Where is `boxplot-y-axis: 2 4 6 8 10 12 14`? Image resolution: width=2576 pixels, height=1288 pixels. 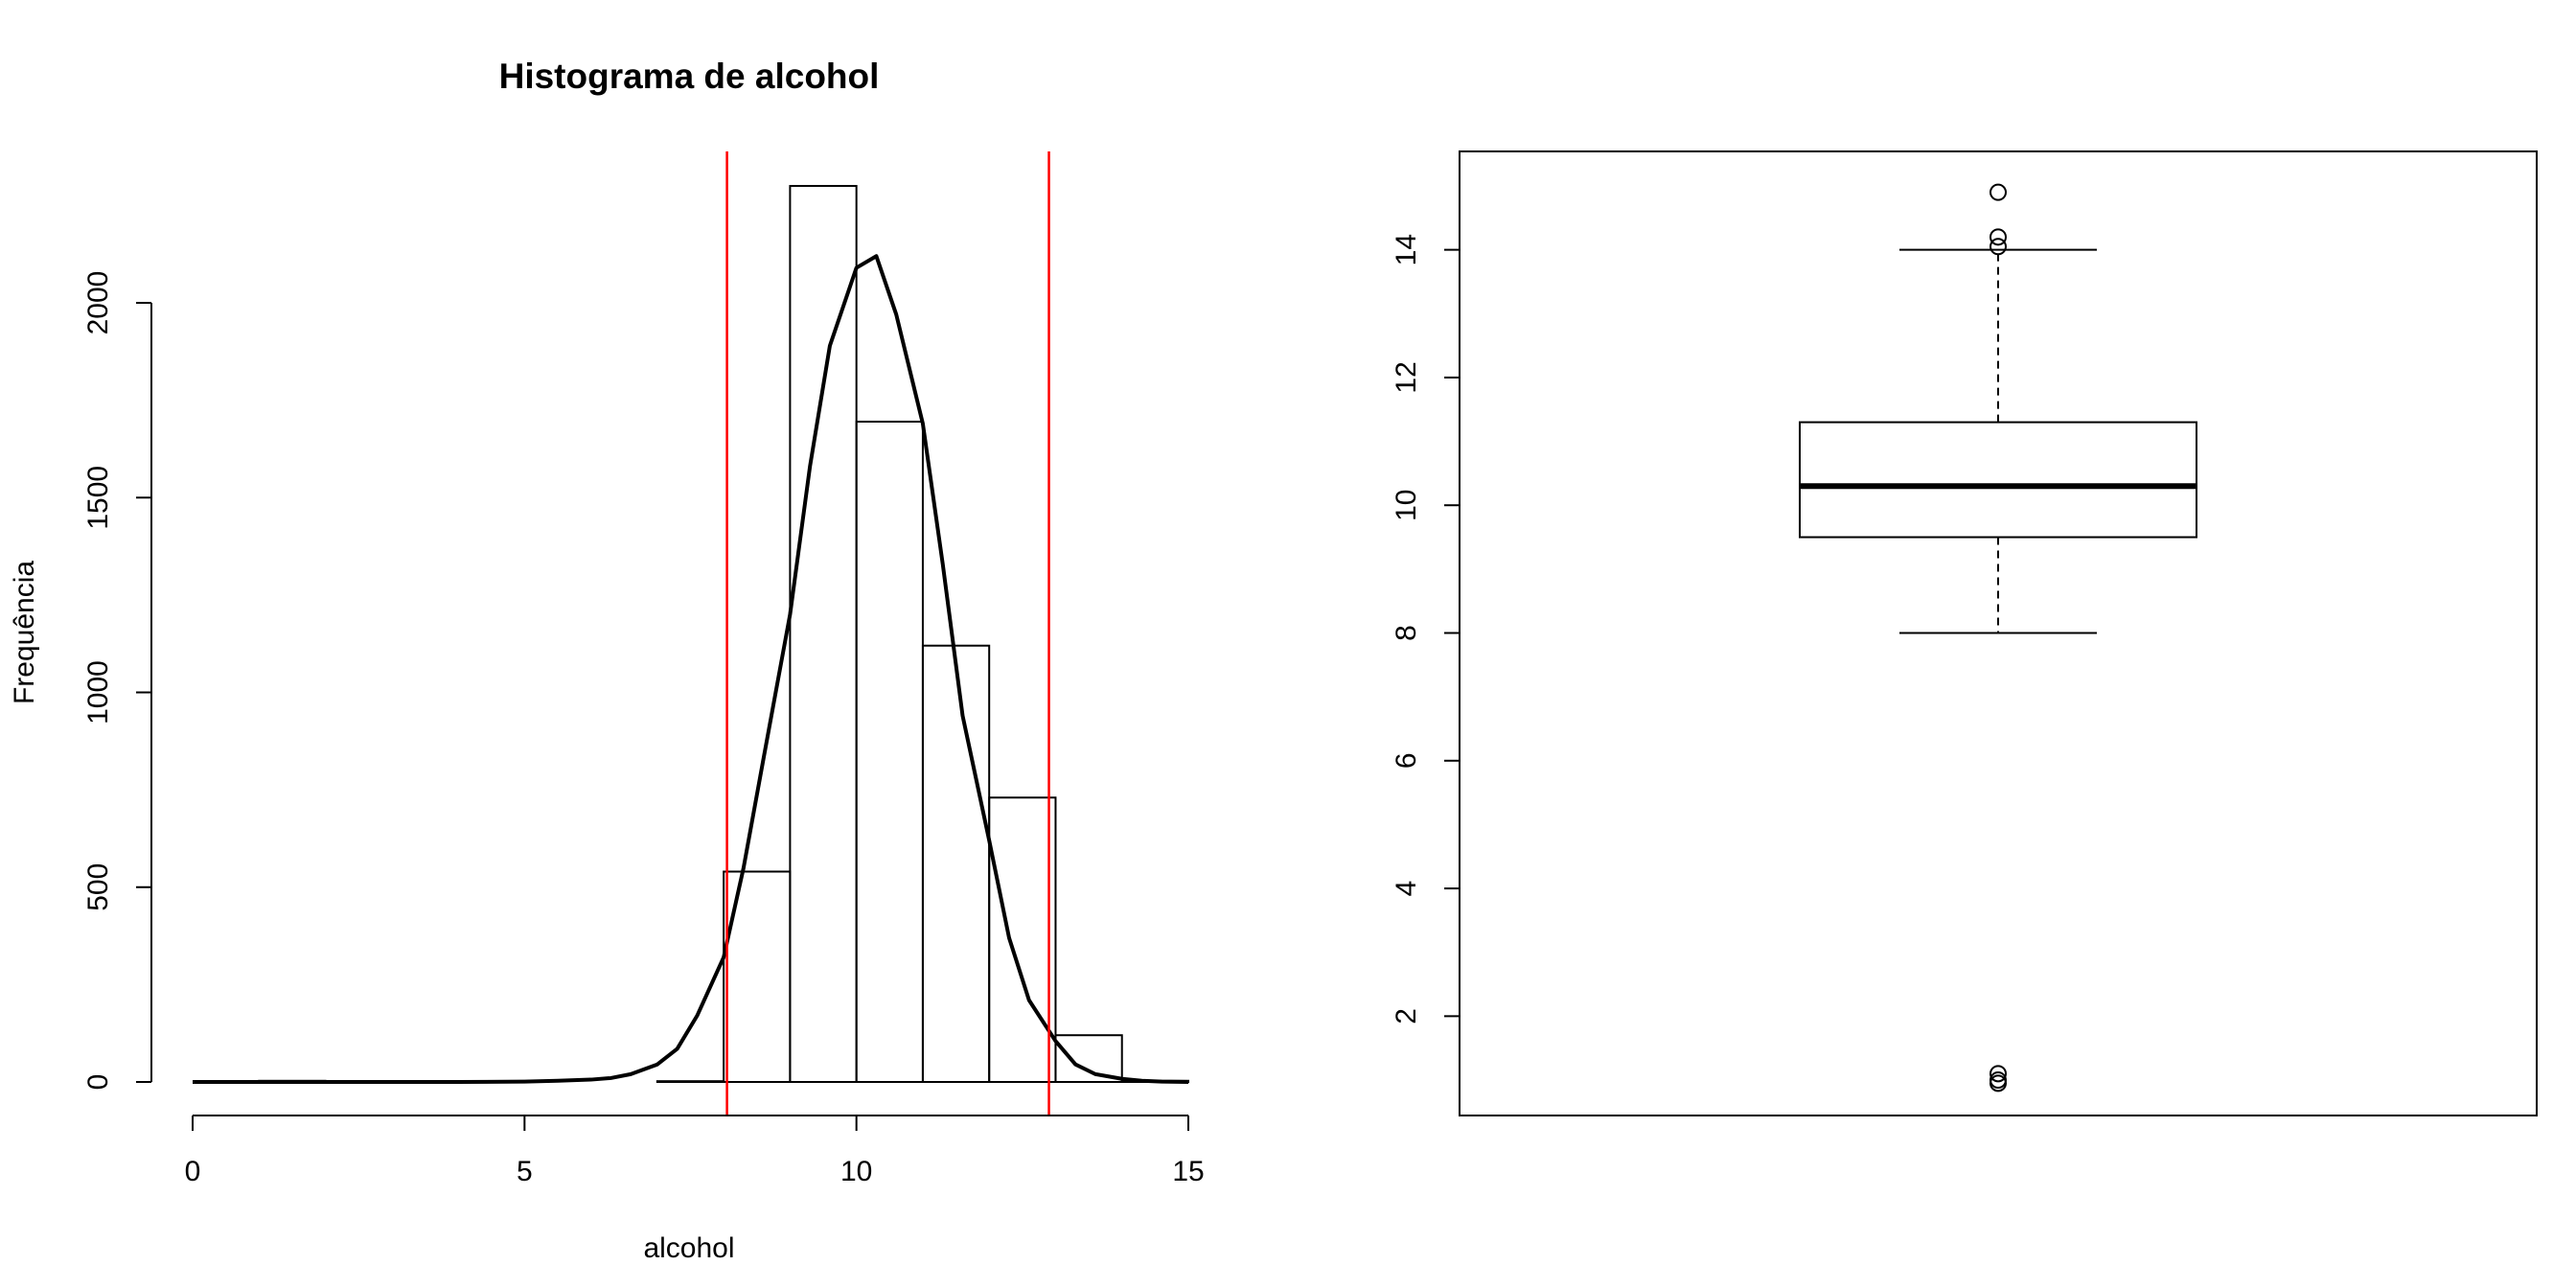
boxplot-y-axis: 2 4 6 8 10 12 14 is located at coordinates (1425, 629).